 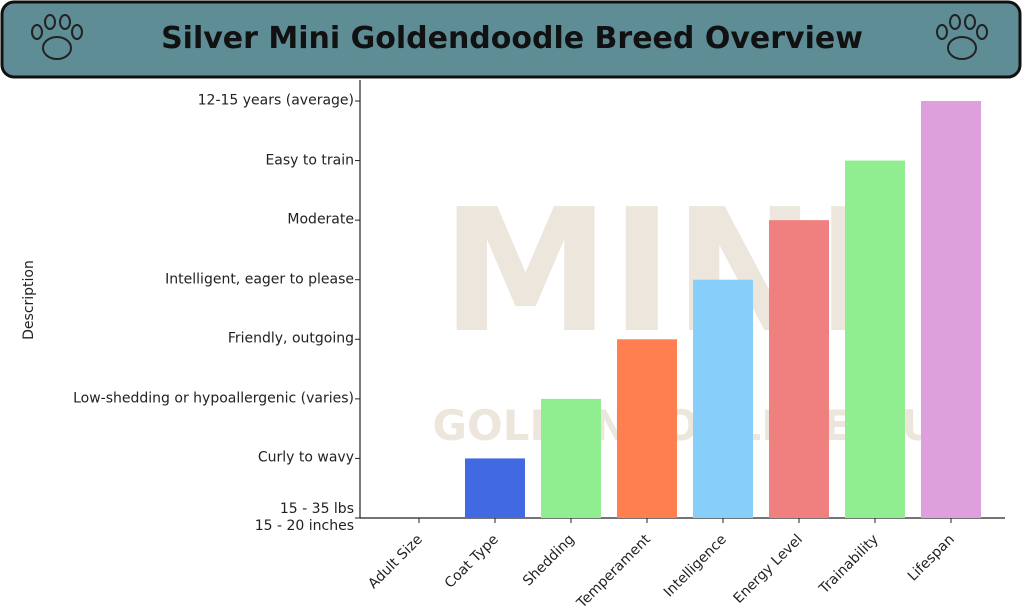 I want to click on x-tick-label: Intelligence, so click(x=695, y=566).